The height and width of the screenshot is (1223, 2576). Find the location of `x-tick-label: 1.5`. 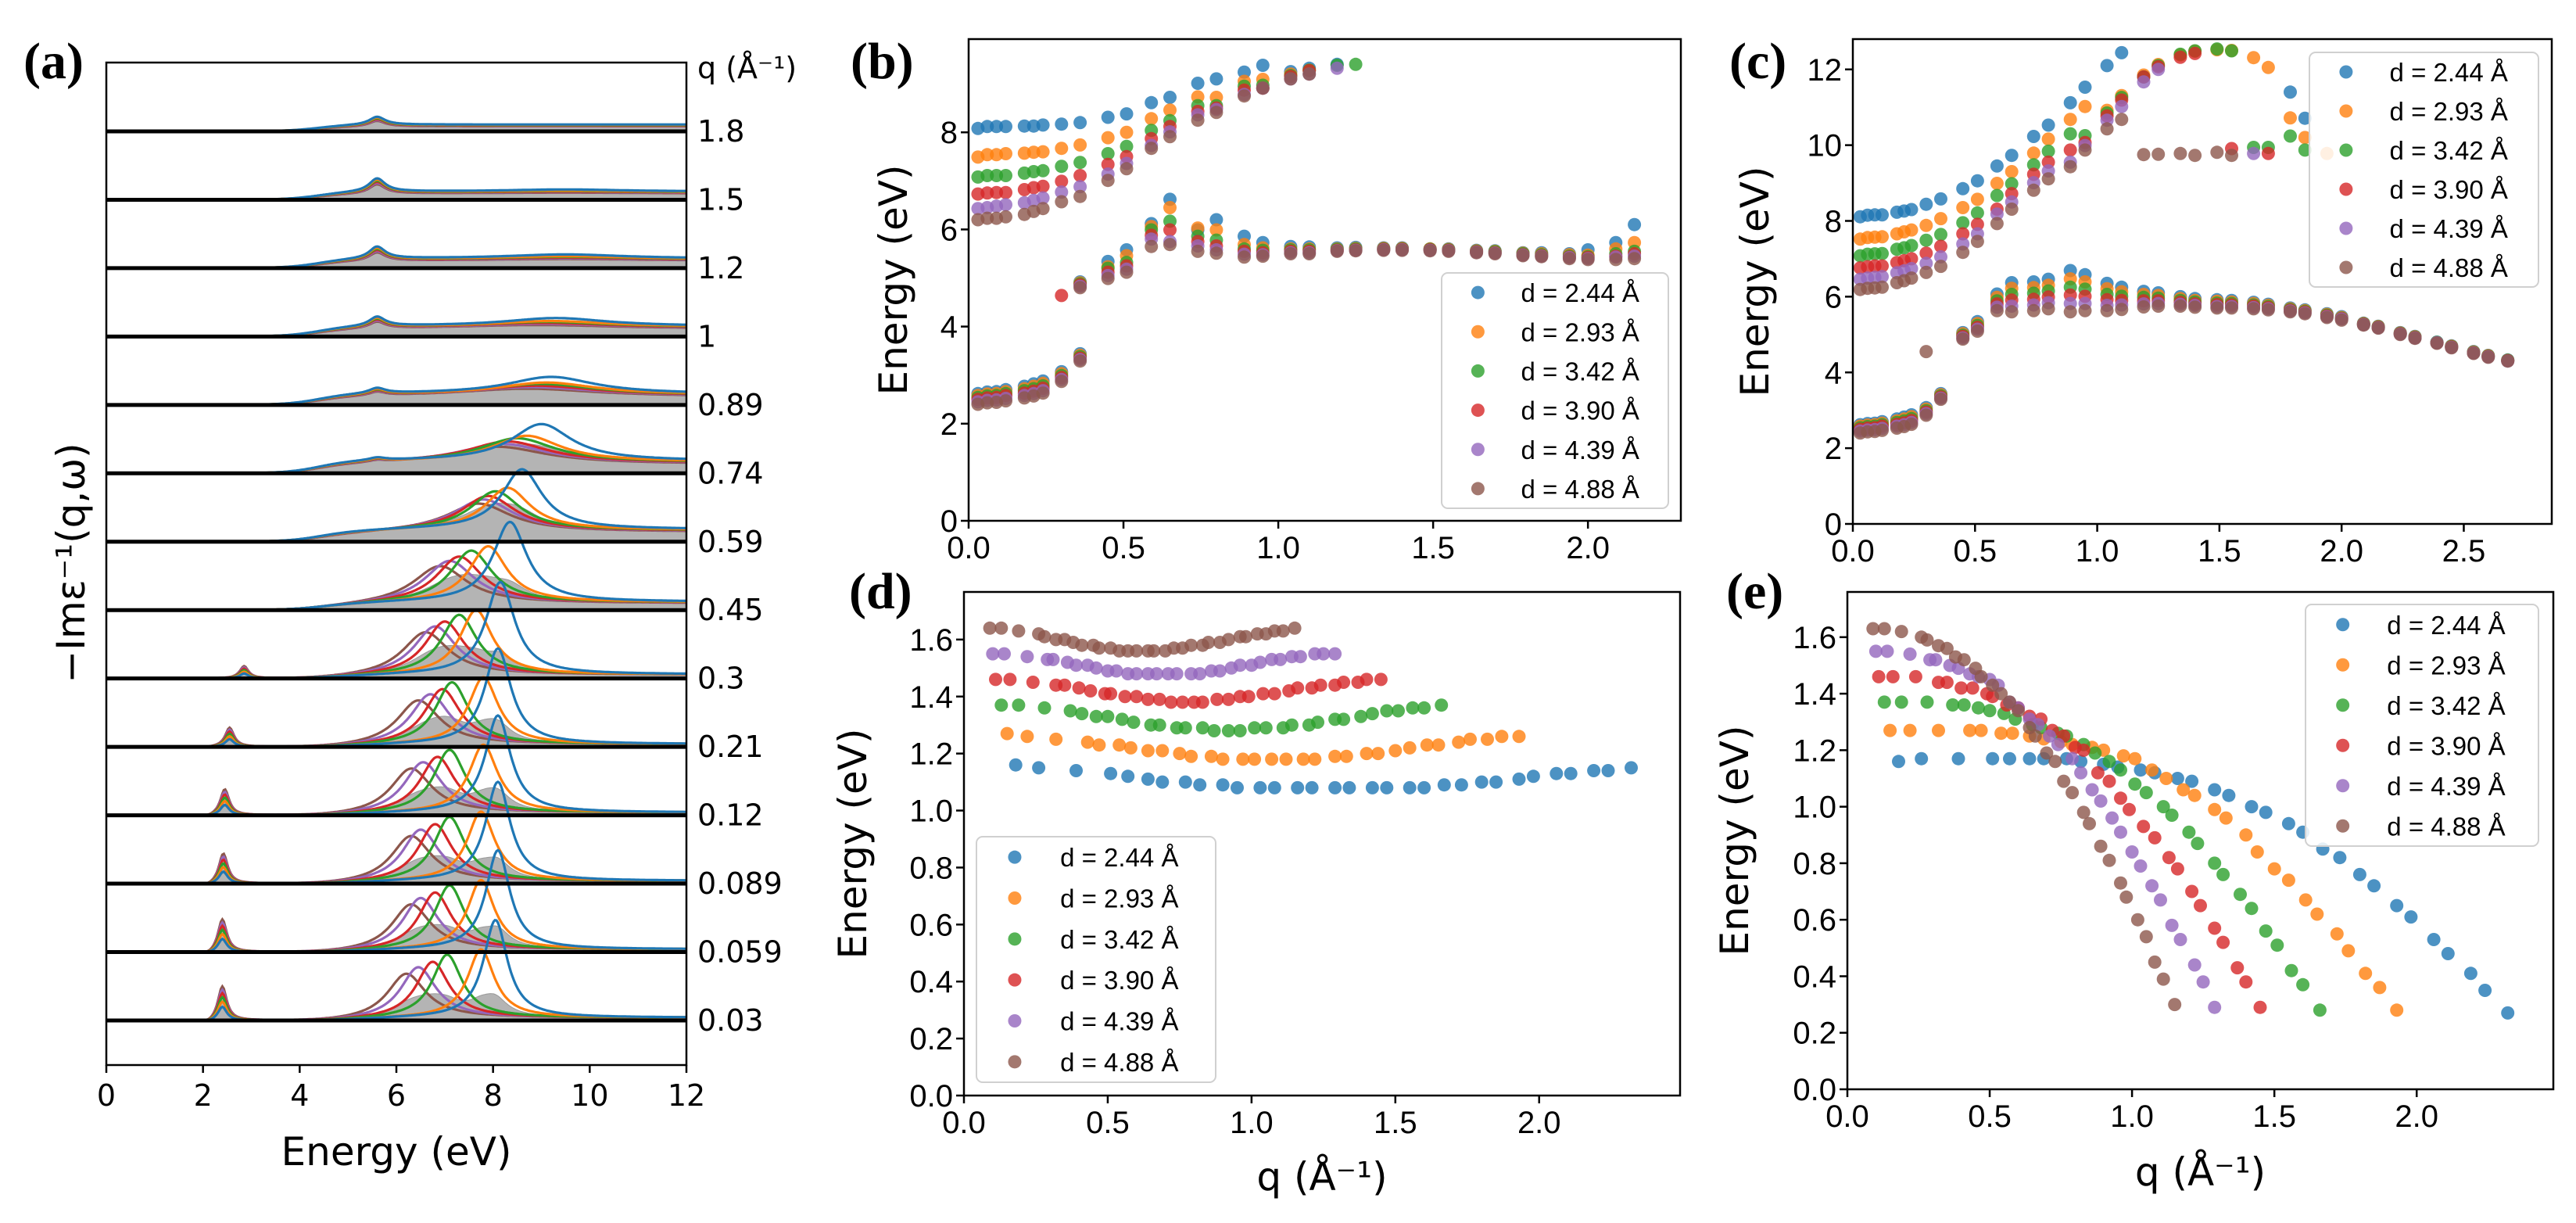

x-tick-label: 1.5 is located at coordinates (2219, 551).